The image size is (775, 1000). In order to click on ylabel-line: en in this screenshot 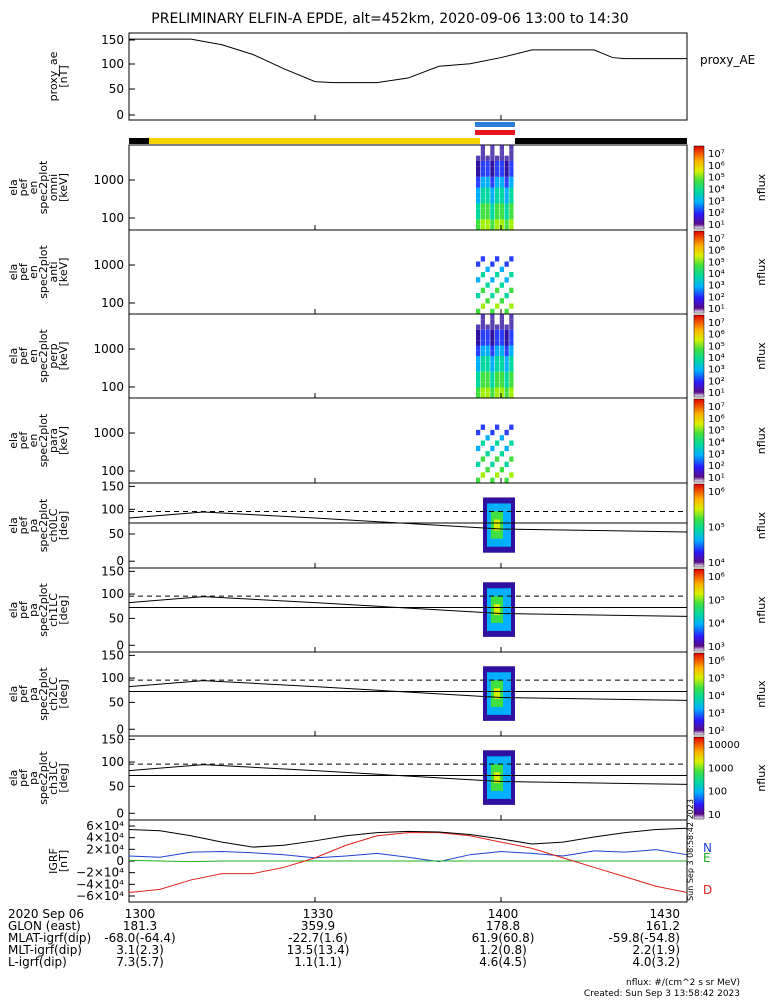, I will do `click(33, 356)`.